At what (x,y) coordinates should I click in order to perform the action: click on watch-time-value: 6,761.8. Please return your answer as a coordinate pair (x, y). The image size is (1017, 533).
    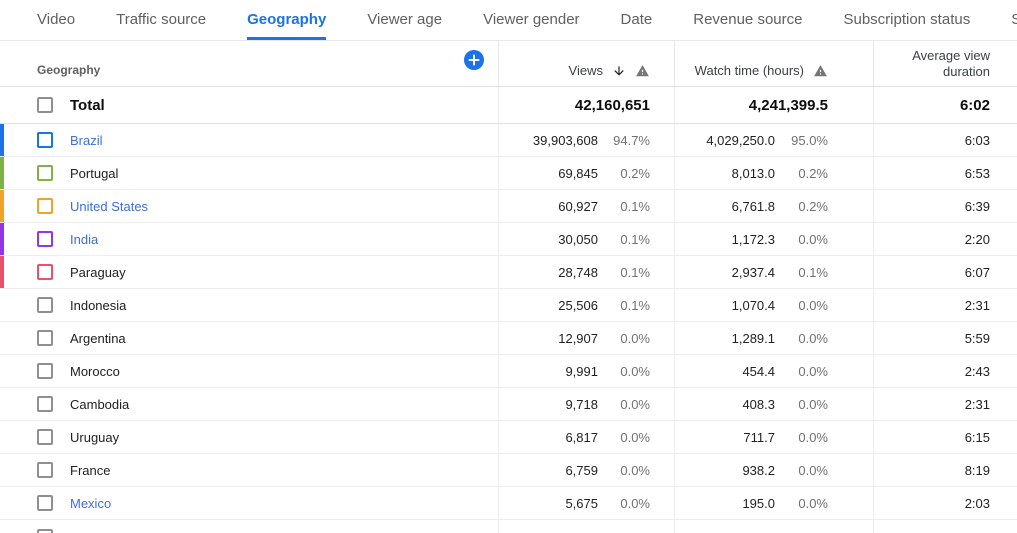
    Looking at the image, I should click on (753, 206).